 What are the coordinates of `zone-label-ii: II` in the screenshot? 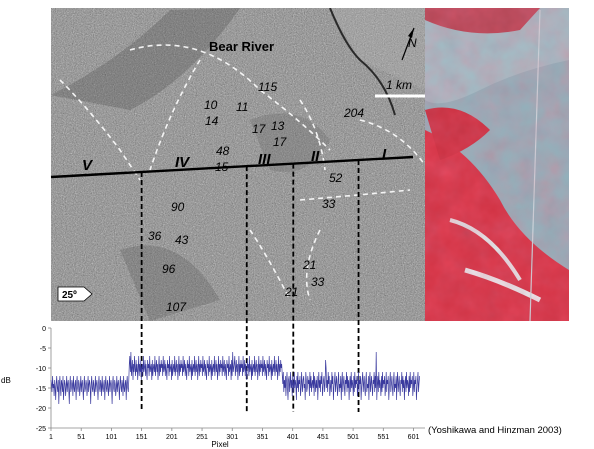 It's located at (315, 156).